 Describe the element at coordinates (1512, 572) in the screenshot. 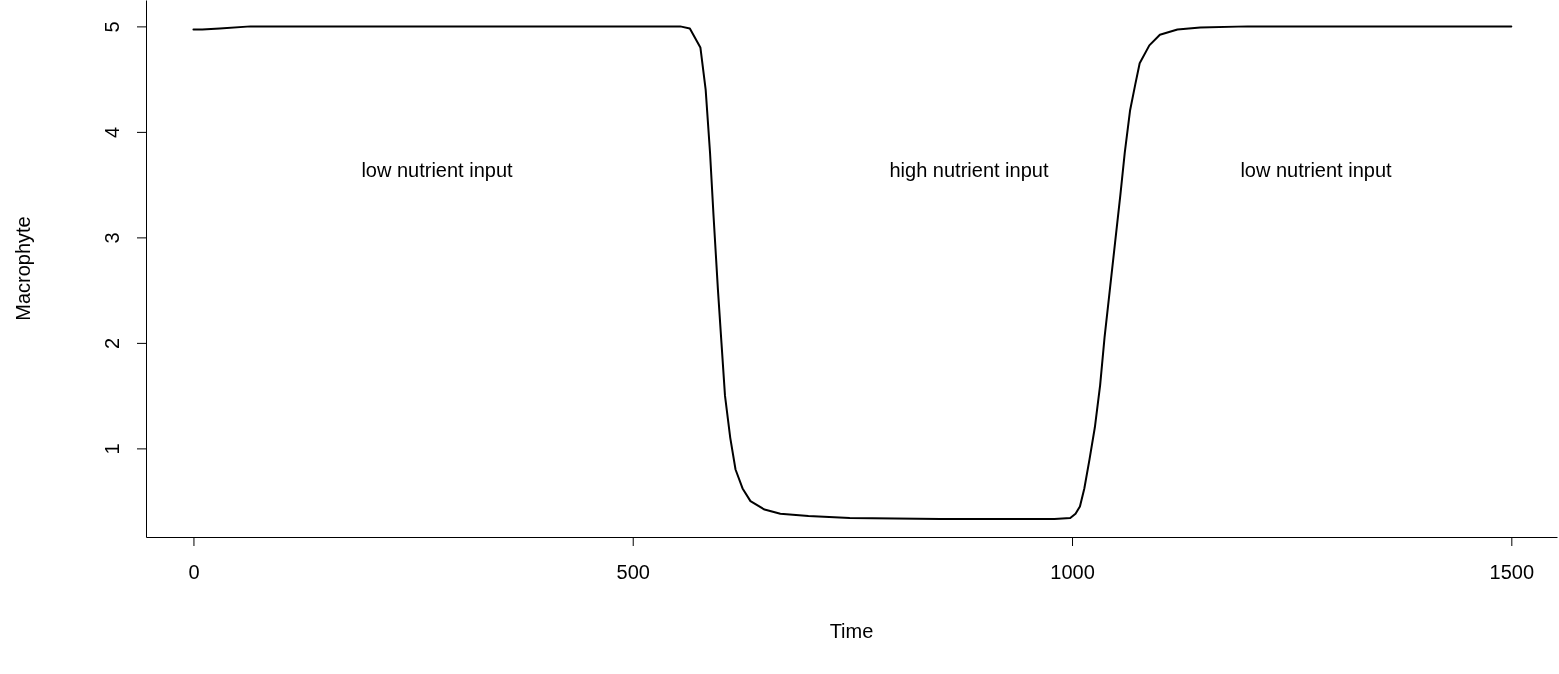

I see `x-tick-label: 1500` at that location.